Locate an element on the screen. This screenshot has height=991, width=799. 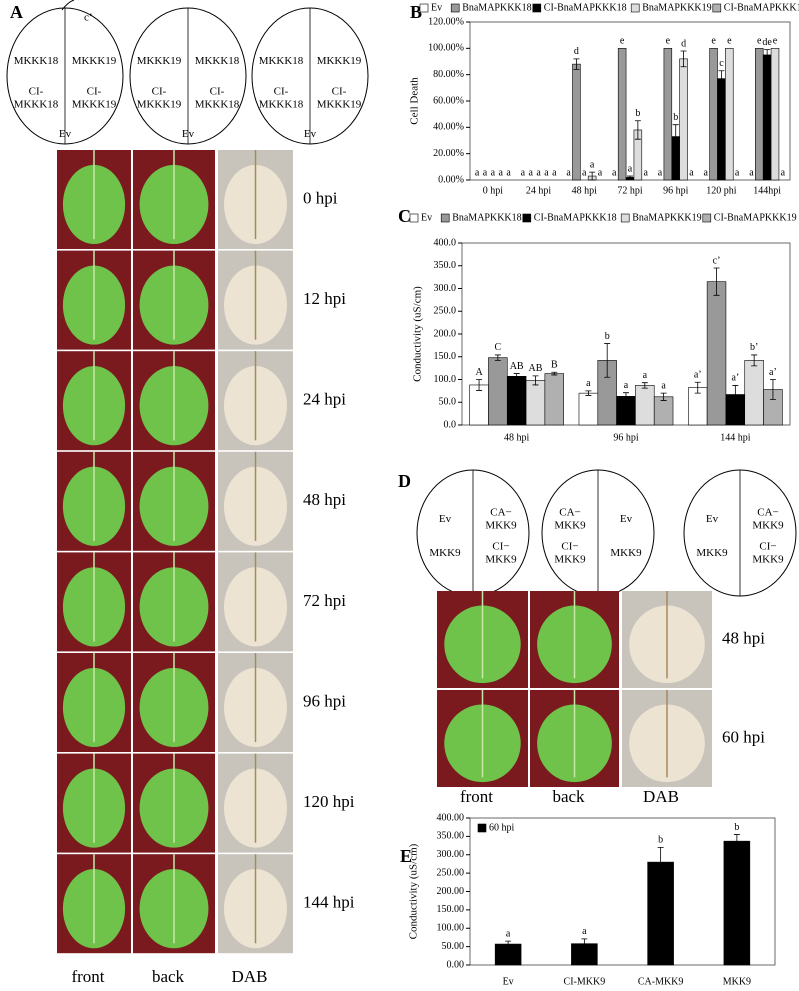
y-tick-label: 100.0 is located at coordinates (445, 379).